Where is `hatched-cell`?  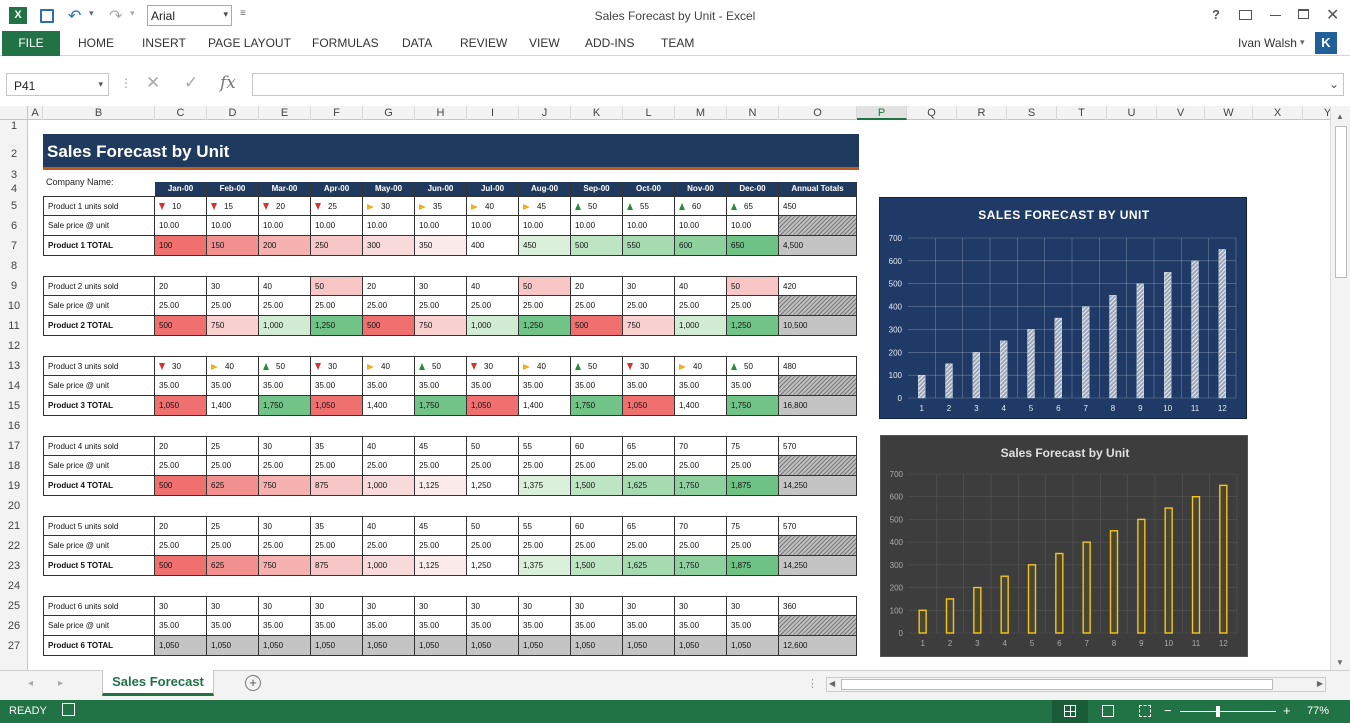
hatched-cell is located at coordinates (818, 466).